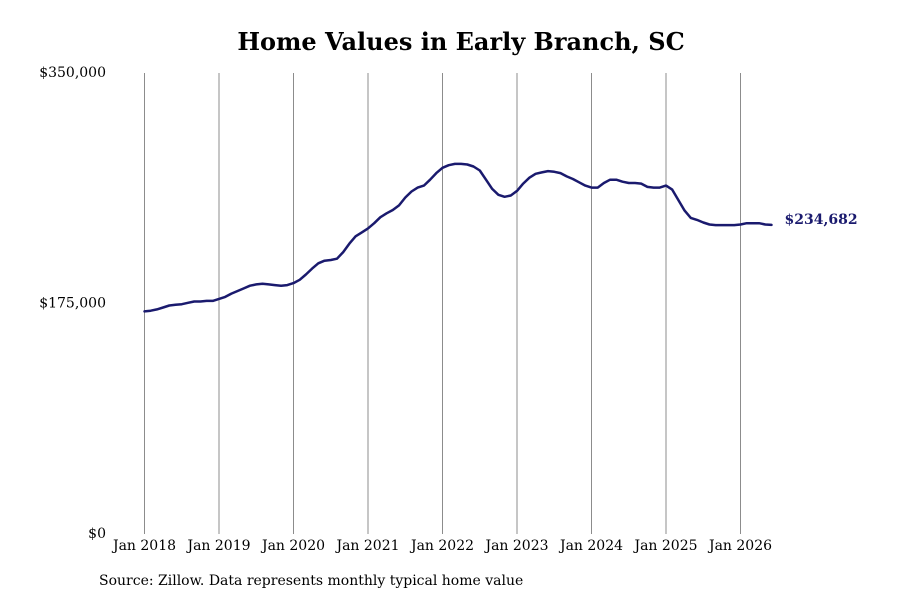 The image size is (900, 600). What do you see at coordinates (664, 546) in the screenshot?
I see `x-tick-label: Jan 2025` at bounding box center [664, 546].